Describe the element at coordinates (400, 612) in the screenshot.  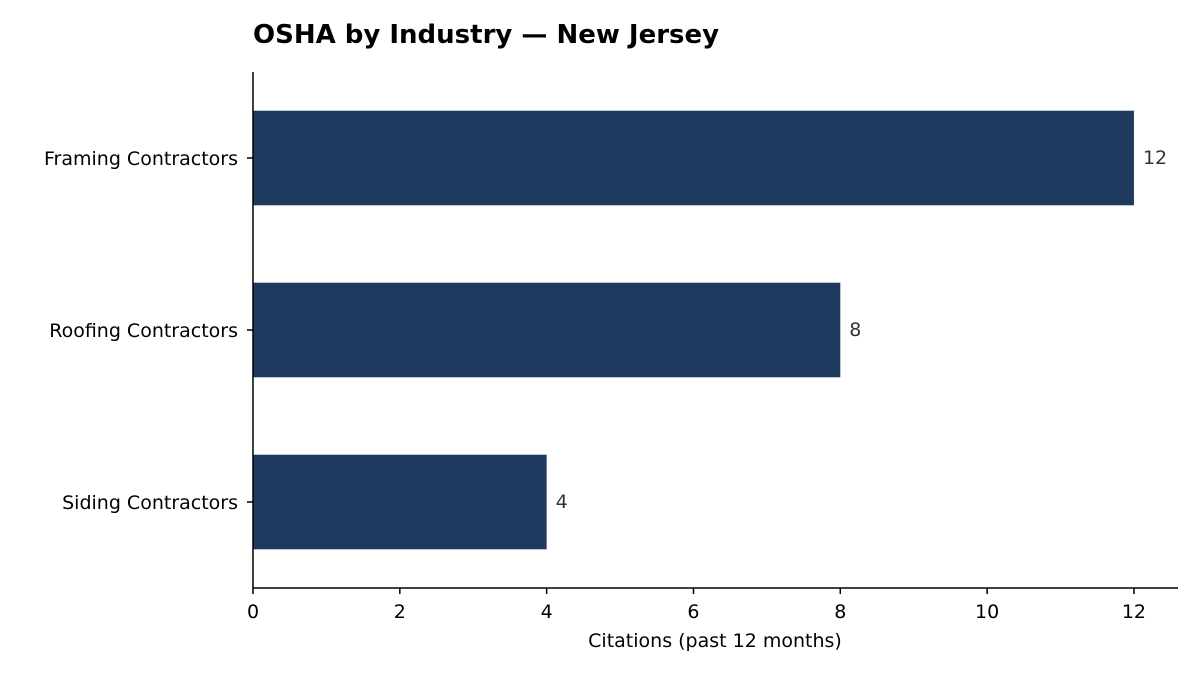
I see `x-tick-label: 2` at that location.